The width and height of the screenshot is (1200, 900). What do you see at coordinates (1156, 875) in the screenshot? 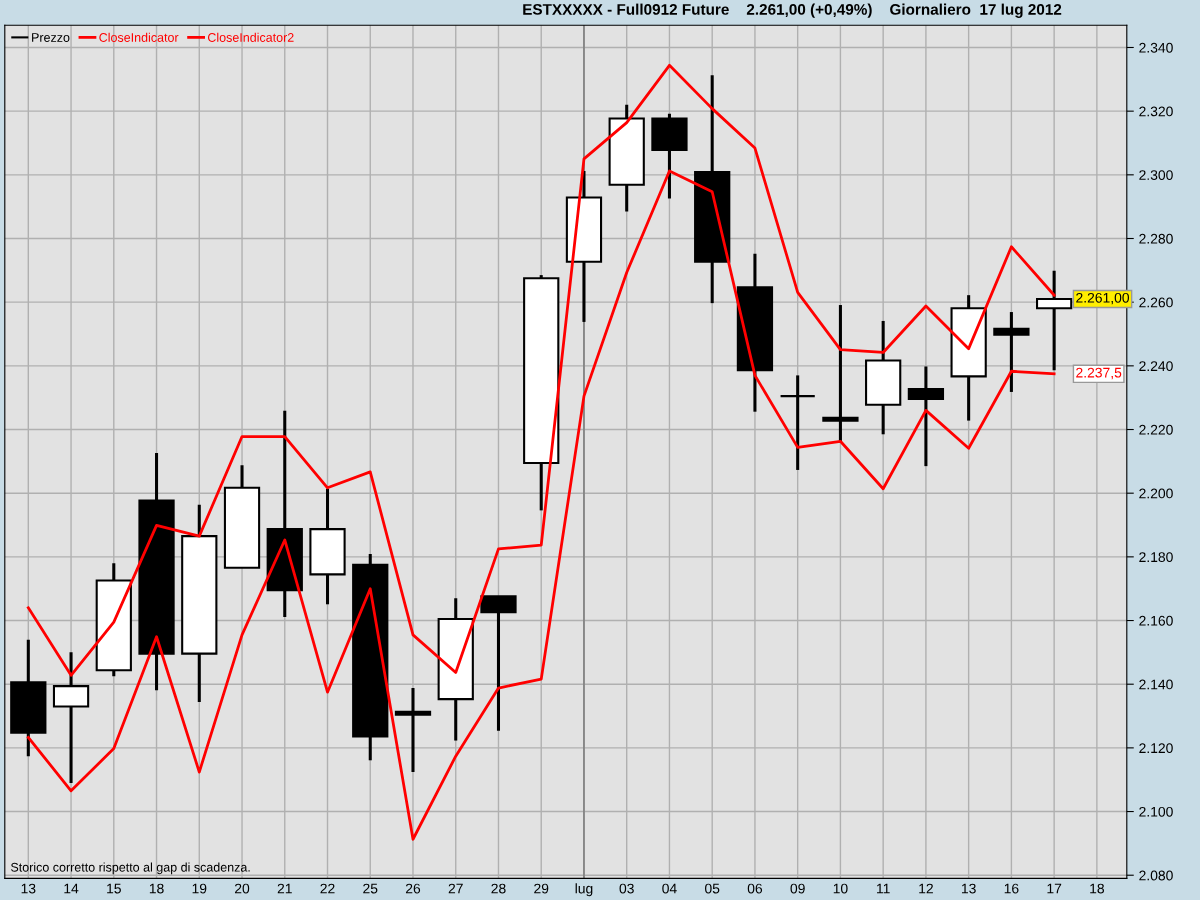
I see `y-tick-label: 2.080` at bounding box center [1156, 875].